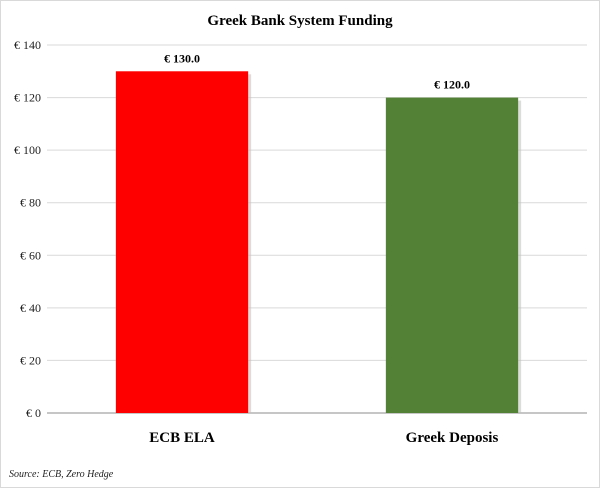  What do you see at coordinates (27, 229) in the screenshot?
I see `y-axis-ticks: € 0 € 20 € 40 € 60 € 80 € 100 € 120 € 140` at bounding box center [27, 229].